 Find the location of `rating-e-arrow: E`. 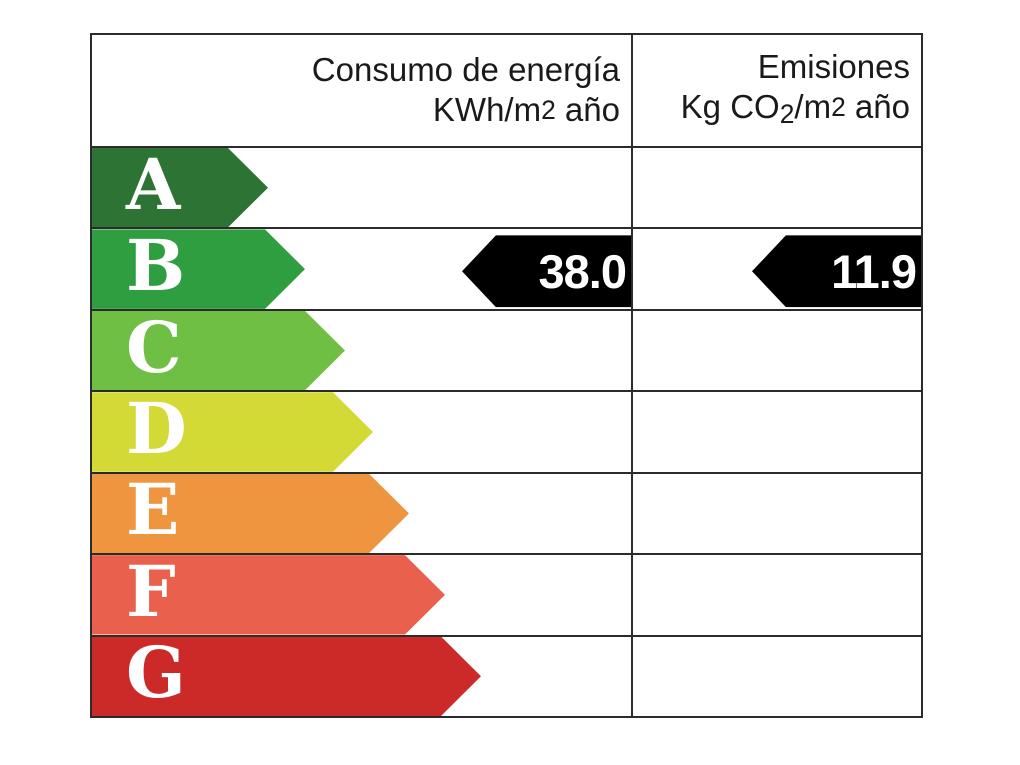

rating-e-arrow: E is located at coordinates (250, 513).